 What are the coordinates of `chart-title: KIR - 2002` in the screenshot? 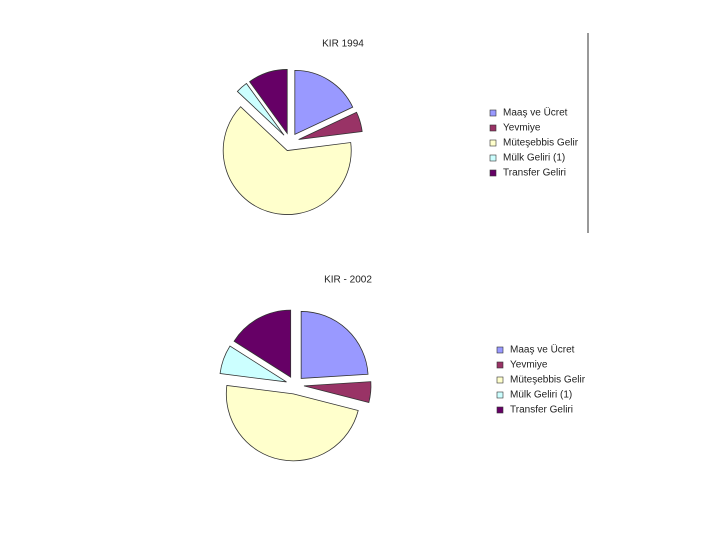 It's located at (348, 280).